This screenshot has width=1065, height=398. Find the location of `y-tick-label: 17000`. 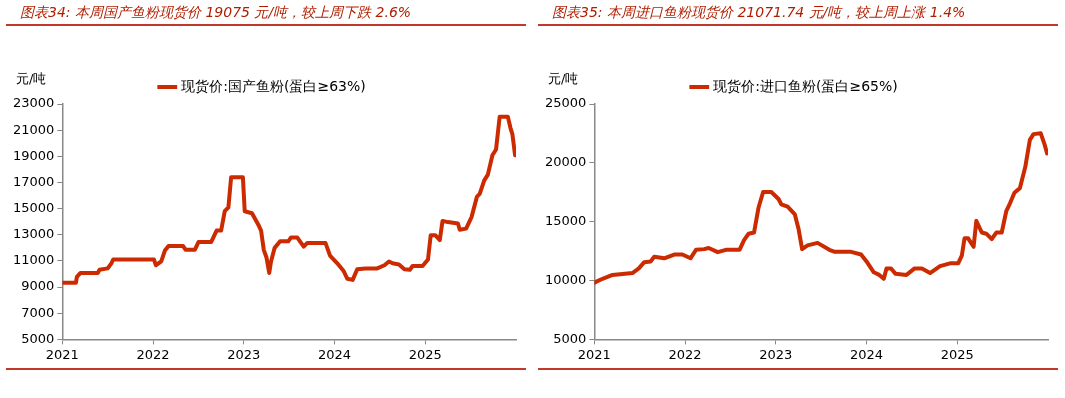

y-tick-label: 17000 is located at coordinates (34, 181).